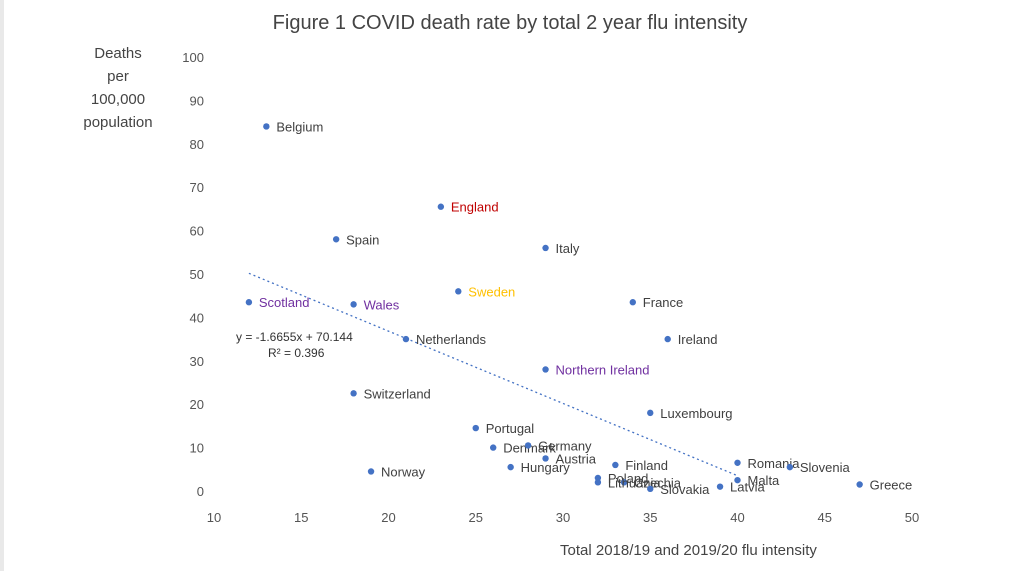 The image size is (1020, 571). What do you see at coordinates (451, 339) in the screenshot?
I see `data-point-label: Netherlands` at bounding box center [451, 339].